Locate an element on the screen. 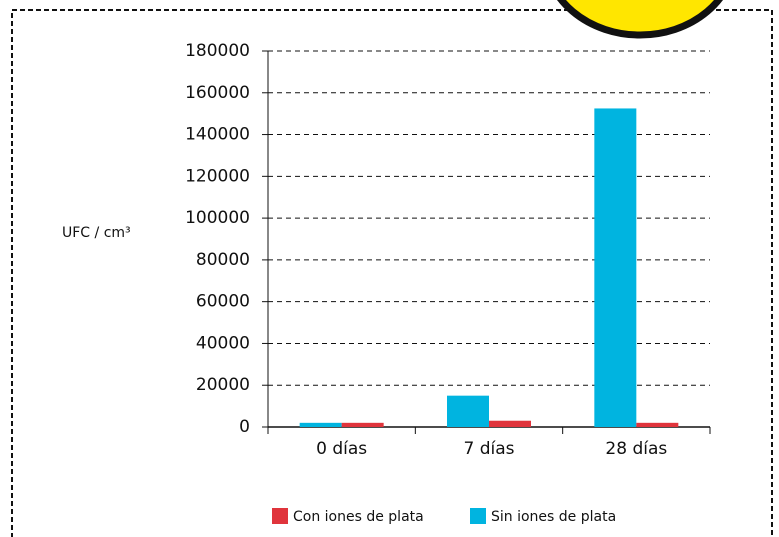 This screenshot has height=537, width=779. y-tick-label: 0 is located at coordinates (244, 427).